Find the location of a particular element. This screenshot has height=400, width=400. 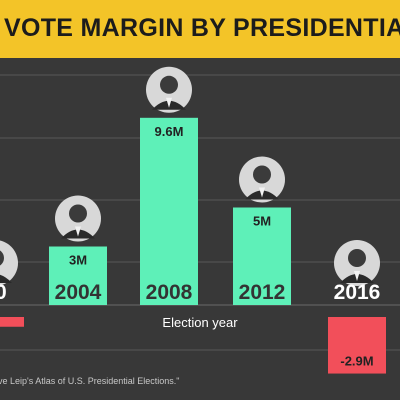

chart-title: VOTE MARGIN BY PRESIDENTIAL is located at coordinates (202, 28).